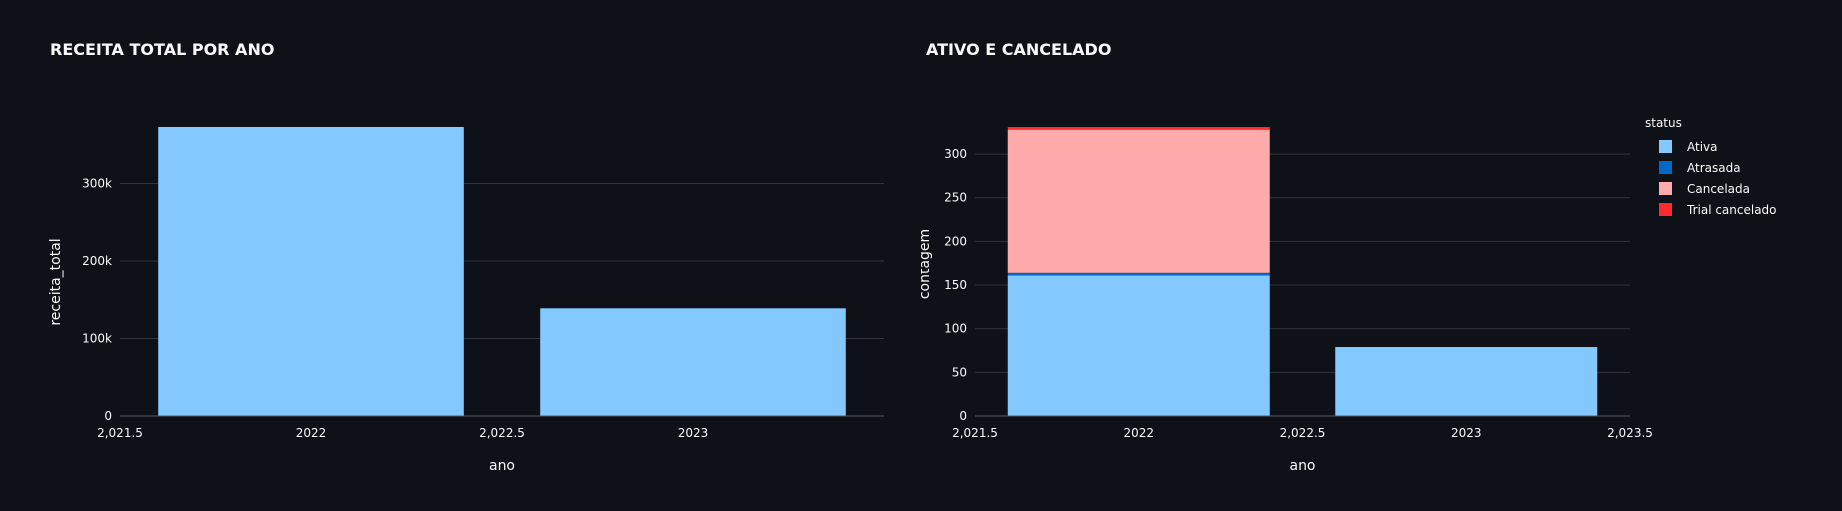 The height and width of the screenshot is (511, 1842). Describe the element at coordinates (1702, 146) in the screenshot. I see `legend-label: Ativa` at that location.